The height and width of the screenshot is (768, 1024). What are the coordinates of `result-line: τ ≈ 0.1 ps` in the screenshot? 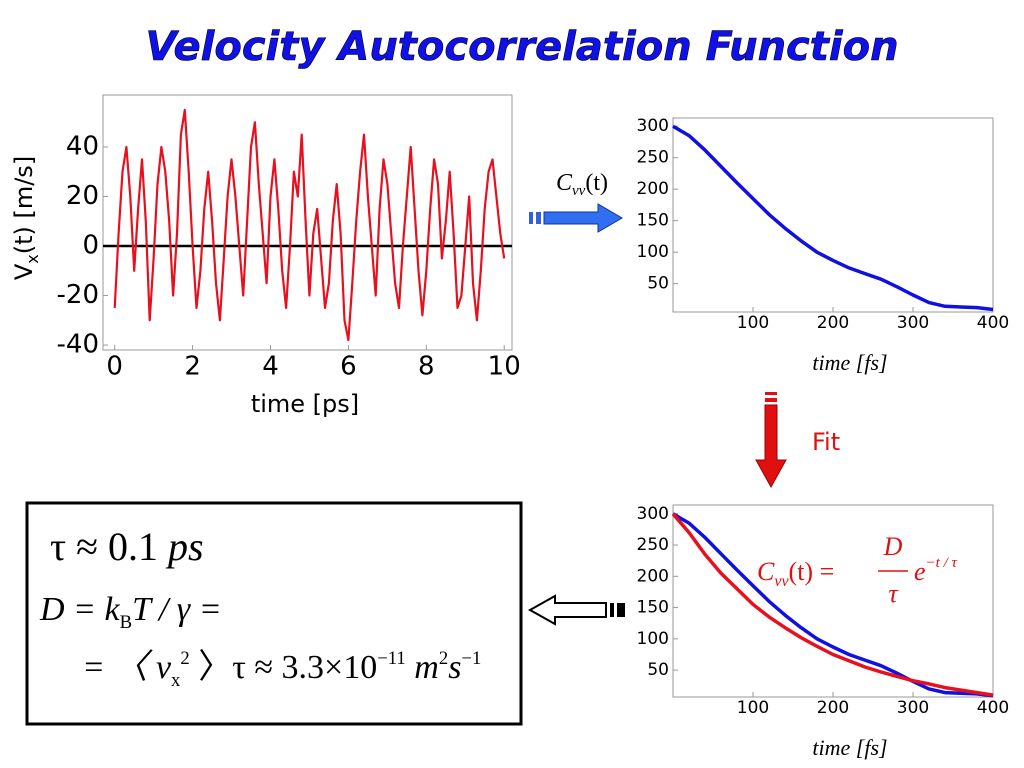 It's located at (127, 546).